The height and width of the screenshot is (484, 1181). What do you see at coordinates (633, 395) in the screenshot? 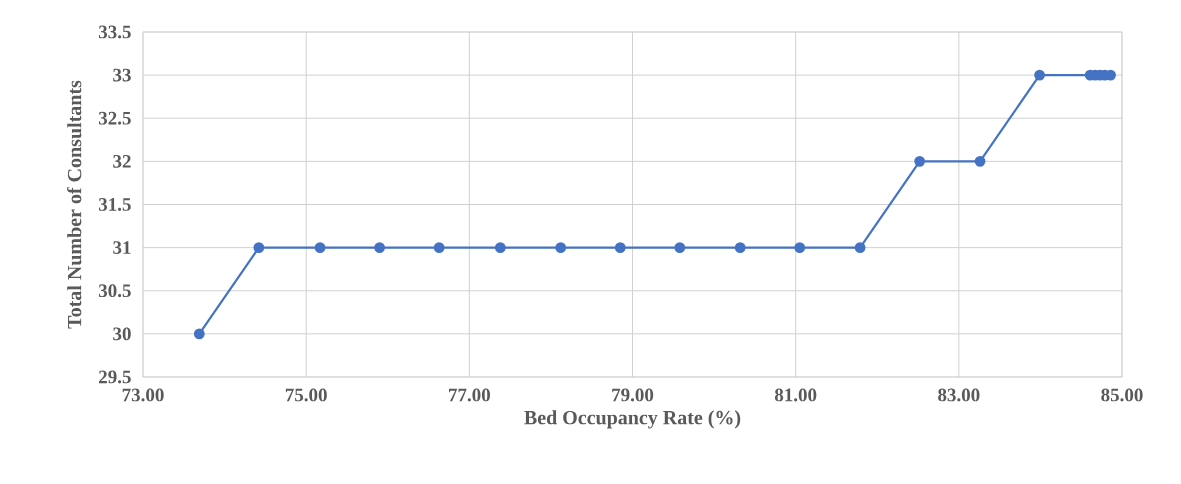
I see `x-tick-label: 79.00` at bounding box center [633, 395].